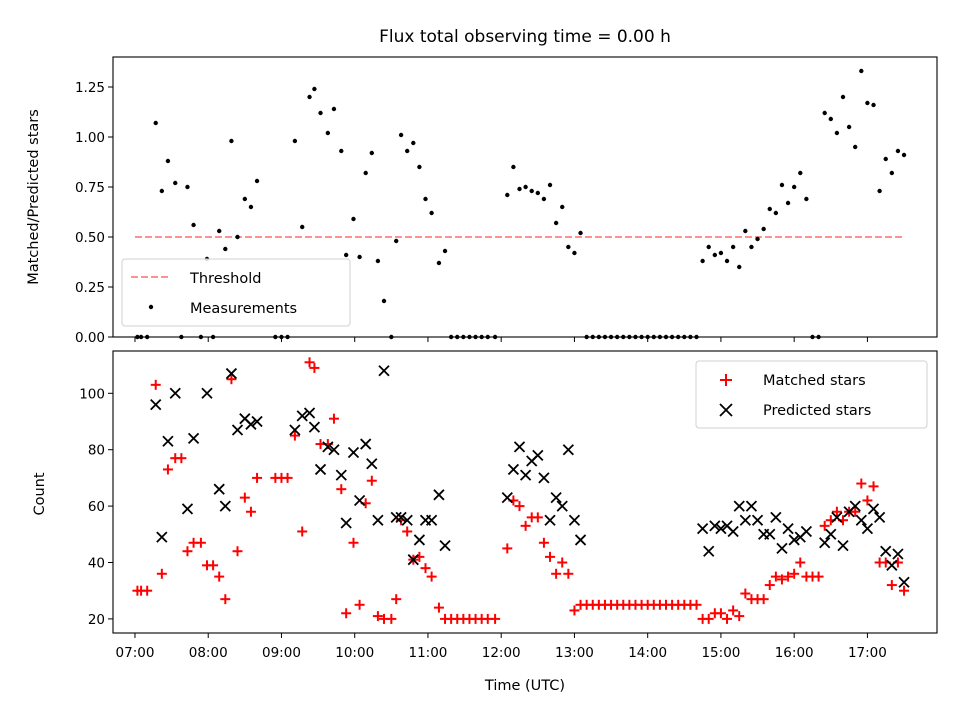 This screenshot has width=960, height=720. I want to click on legend-matched-label: Matched stars, so click(814, 381).